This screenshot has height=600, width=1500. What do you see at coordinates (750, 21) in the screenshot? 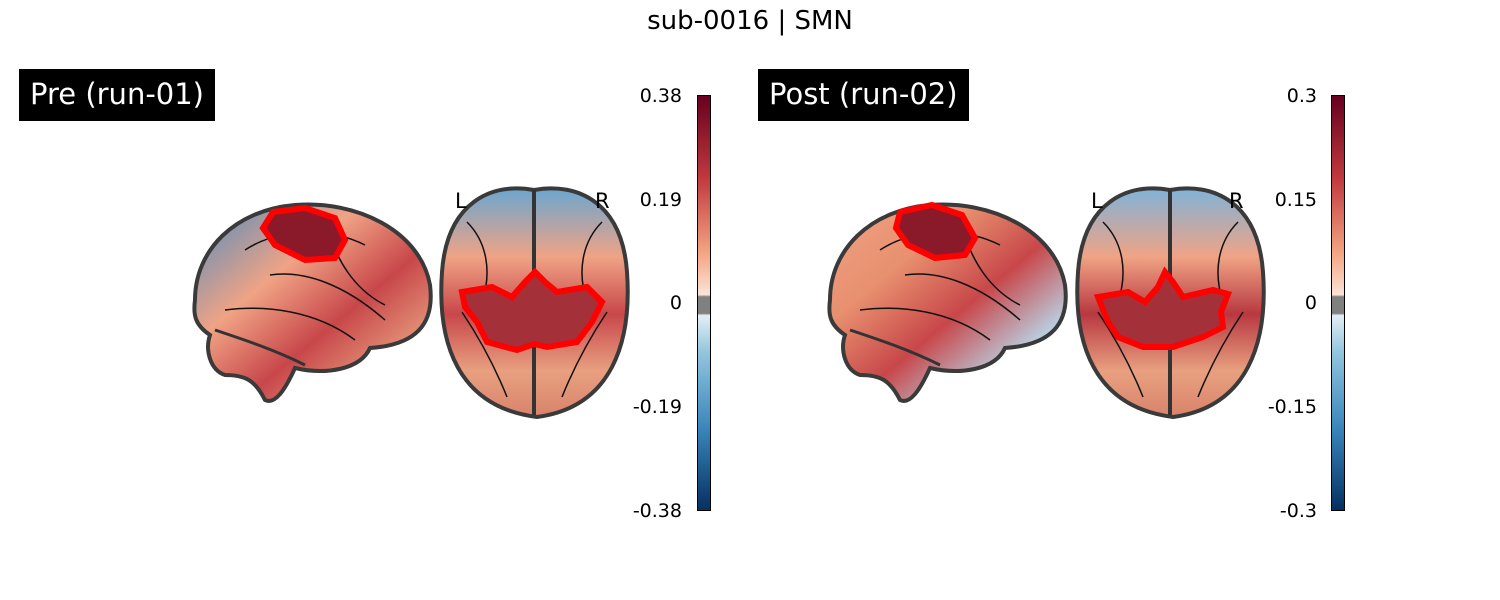
I see `figure-title: sub-0016 | SMN` at bounding box center [750, 21].